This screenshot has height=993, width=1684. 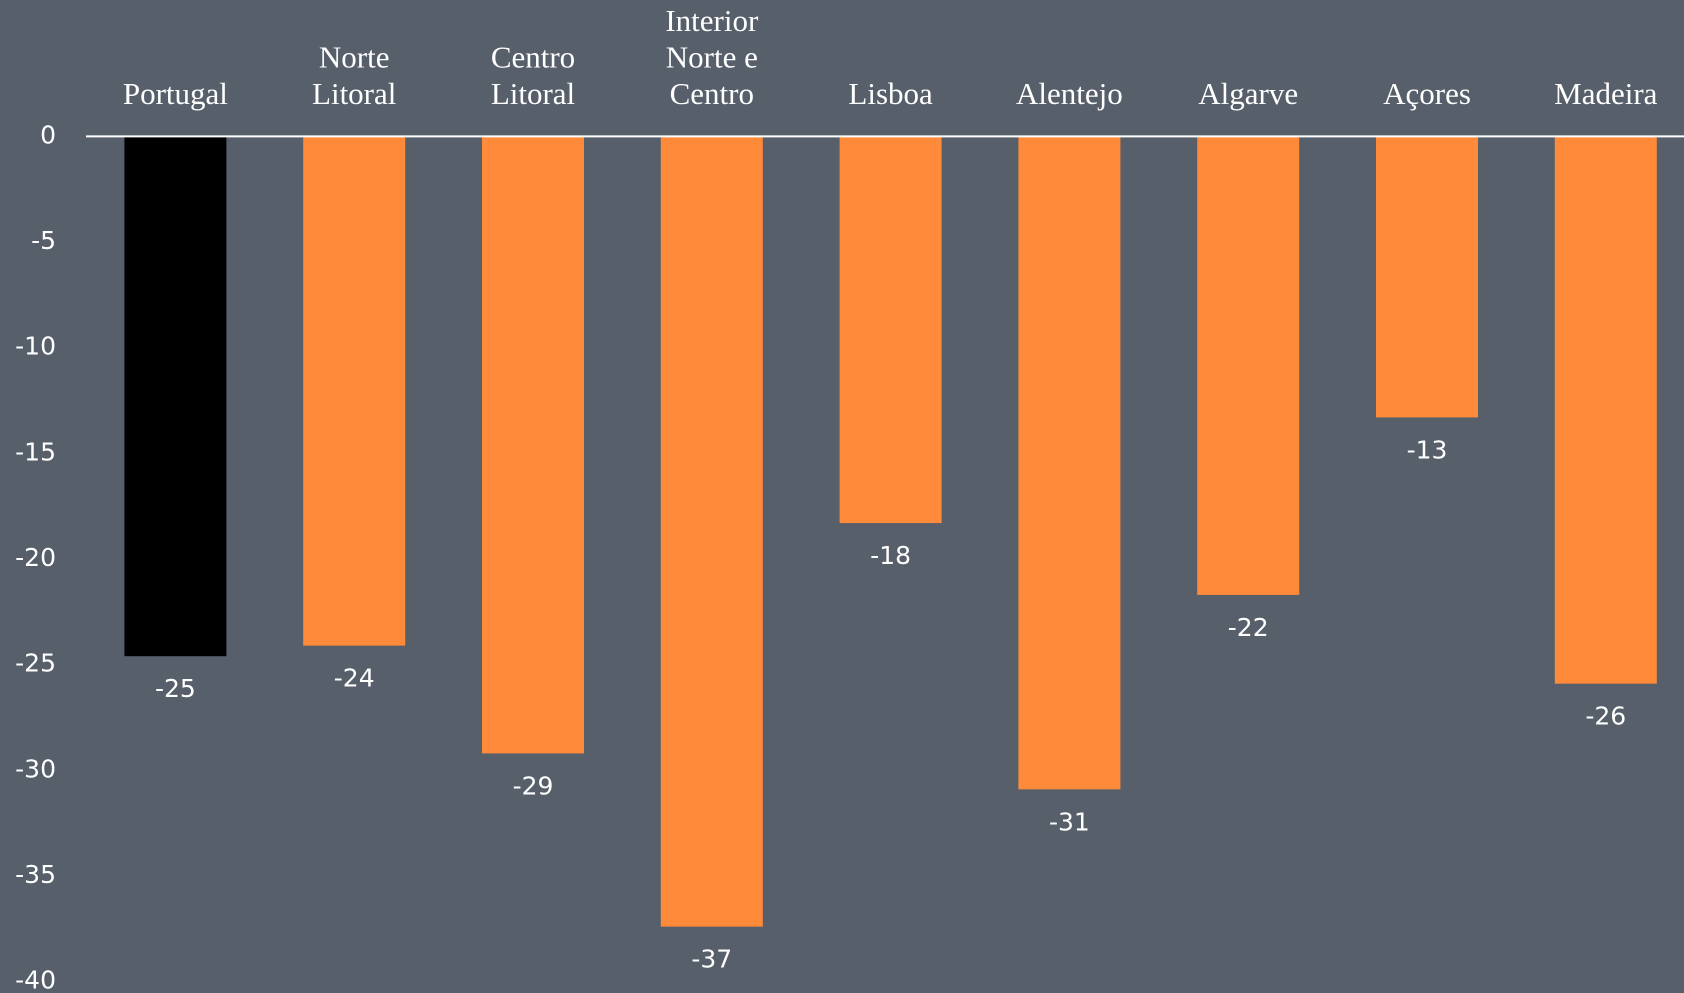 I want to click on y-tick-label: -25, so click(x=35, y=663).